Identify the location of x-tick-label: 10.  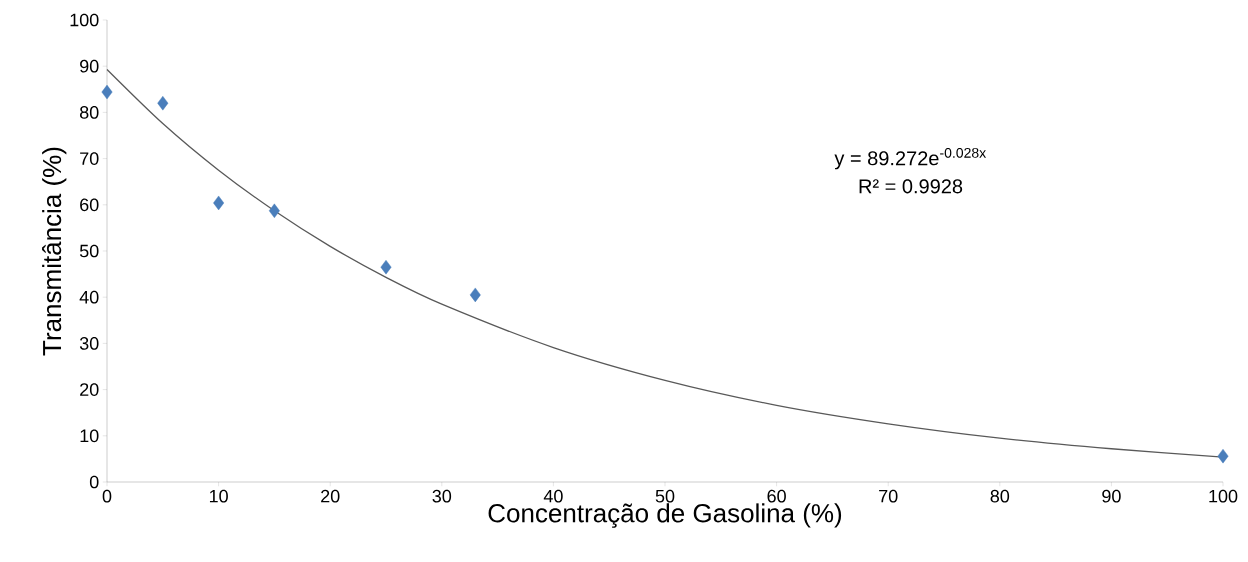
(218, 496).